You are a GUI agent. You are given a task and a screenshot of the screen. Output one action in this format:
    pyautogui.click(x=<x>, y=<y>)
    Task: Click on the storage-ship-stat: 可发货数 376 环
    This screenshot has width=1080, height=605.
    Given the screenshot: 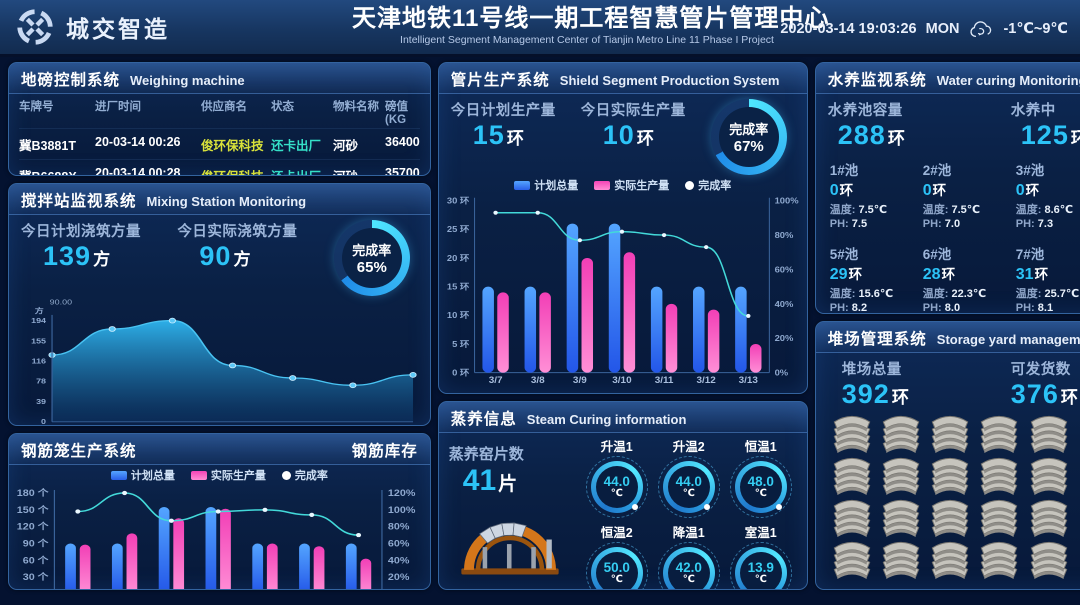 What is the action you would take?
    pyautogui.click(x=1045, y=384)
    